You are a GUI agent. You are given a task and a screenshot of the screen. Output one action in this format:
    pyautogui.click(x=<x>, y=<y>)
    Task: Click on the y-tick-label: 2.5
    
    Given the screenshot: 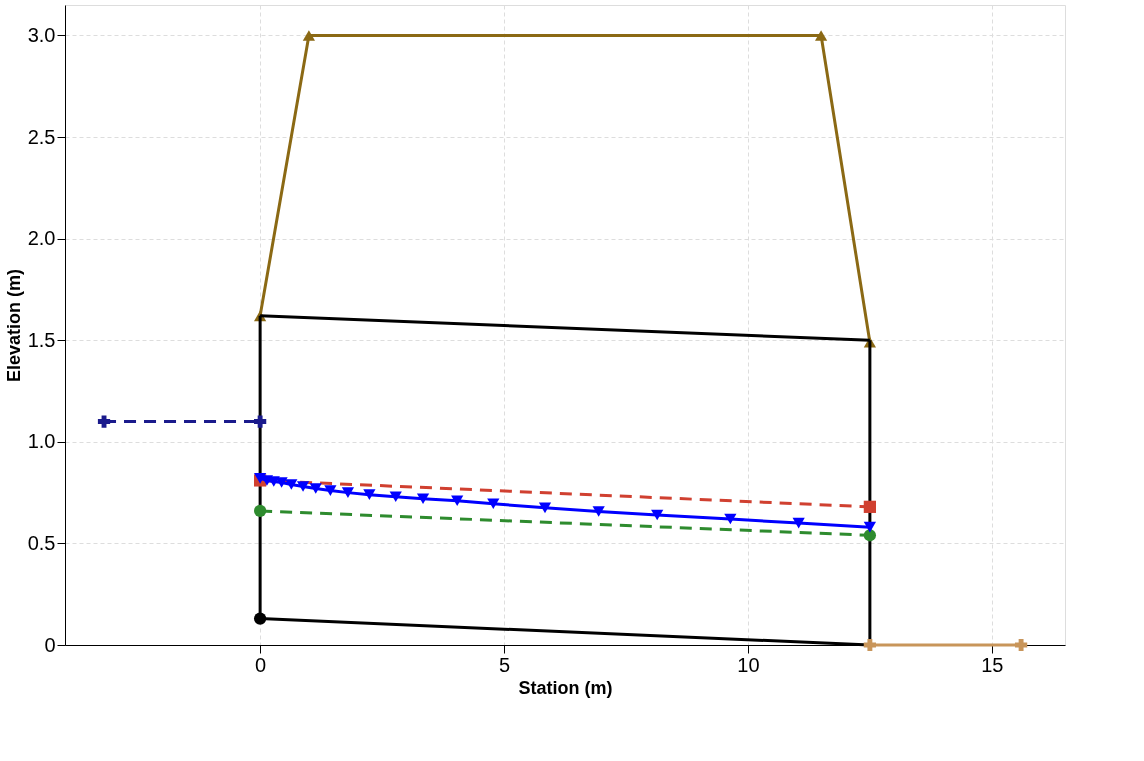 What is the action you would take?
    pyautogui.click(x=41, y=136)
    